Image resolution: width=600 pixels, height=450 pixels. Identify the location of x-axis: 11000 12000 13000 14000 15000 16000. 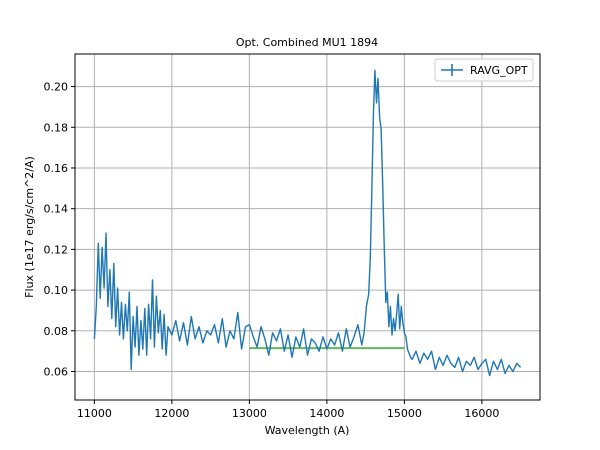
(288, 410).